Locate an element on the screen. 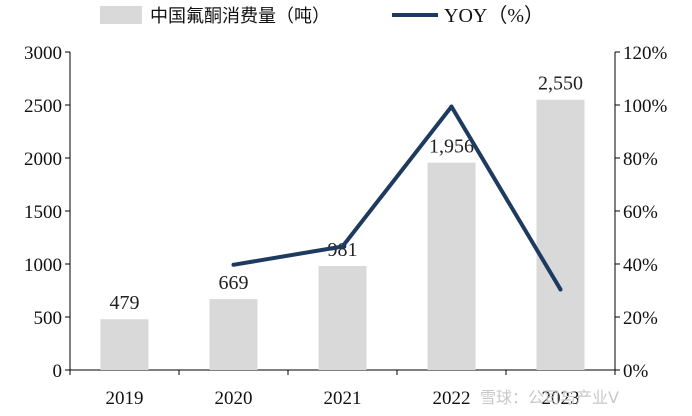  legend-label-bar: 中国氟酮消费量（吨） is located at coordinates (240, 16).